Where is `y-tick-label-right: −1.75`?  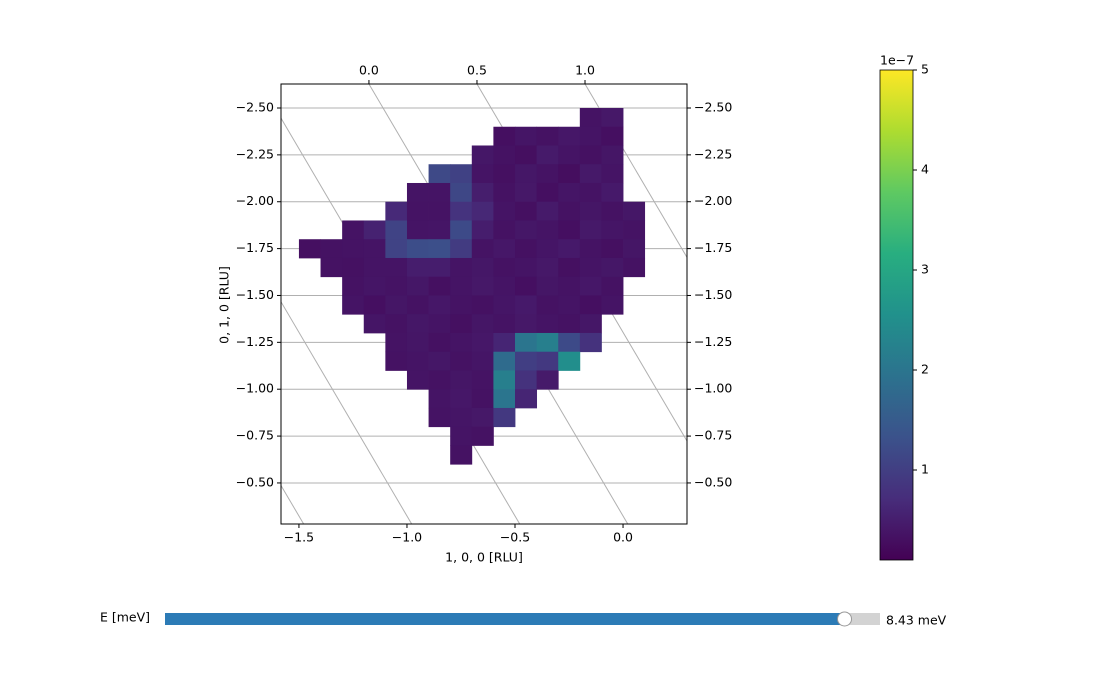 y-tick-label-right: −1.75 is located at coordinates (713, 247).